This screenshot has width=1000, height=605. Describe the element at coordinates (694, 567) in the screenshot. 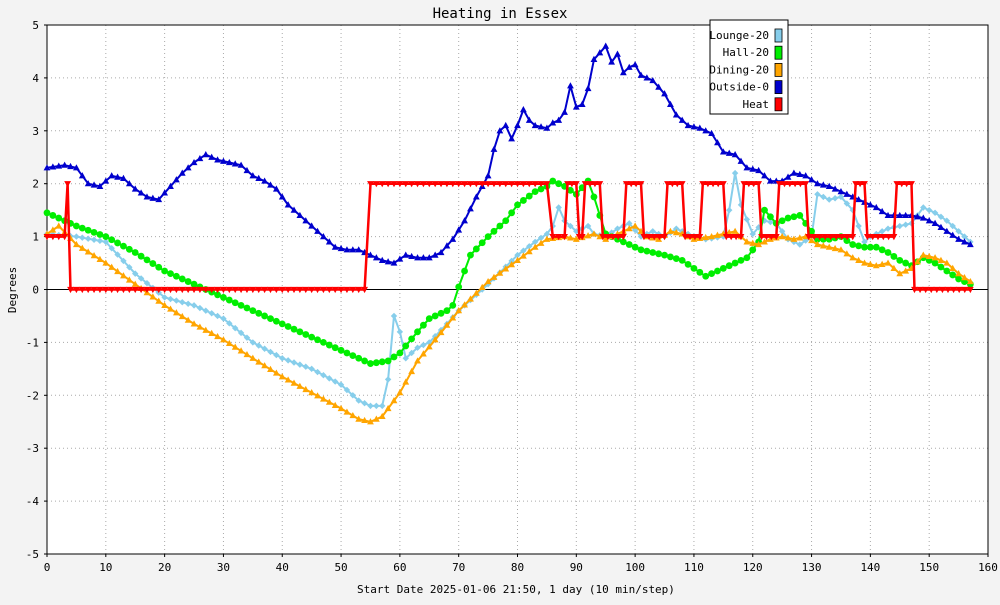

I see `x-tick-label: 110` at that location.